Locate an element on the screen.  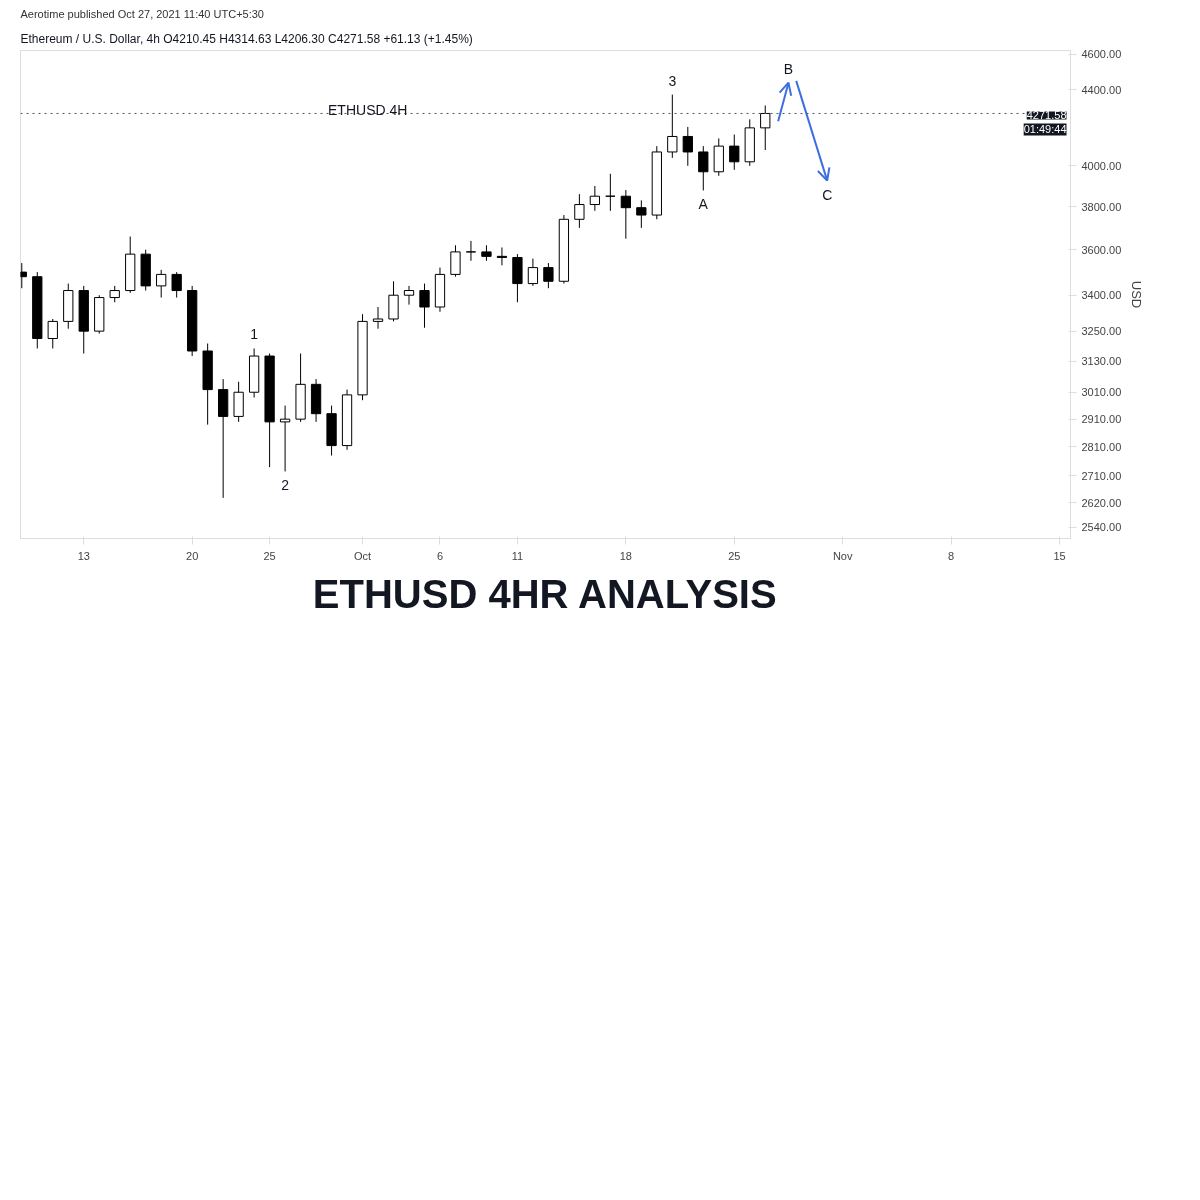
annotation: 3 is located at coordinates (672, 80).